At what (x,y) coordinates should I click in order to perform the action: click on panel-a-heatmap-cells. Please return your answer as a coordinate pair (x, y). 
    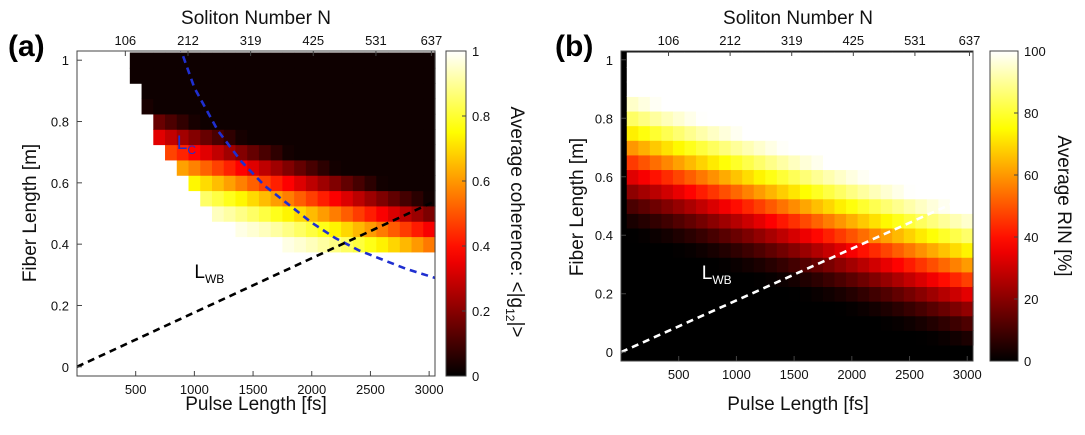
    Looking at the image, I should click on (282, 152).